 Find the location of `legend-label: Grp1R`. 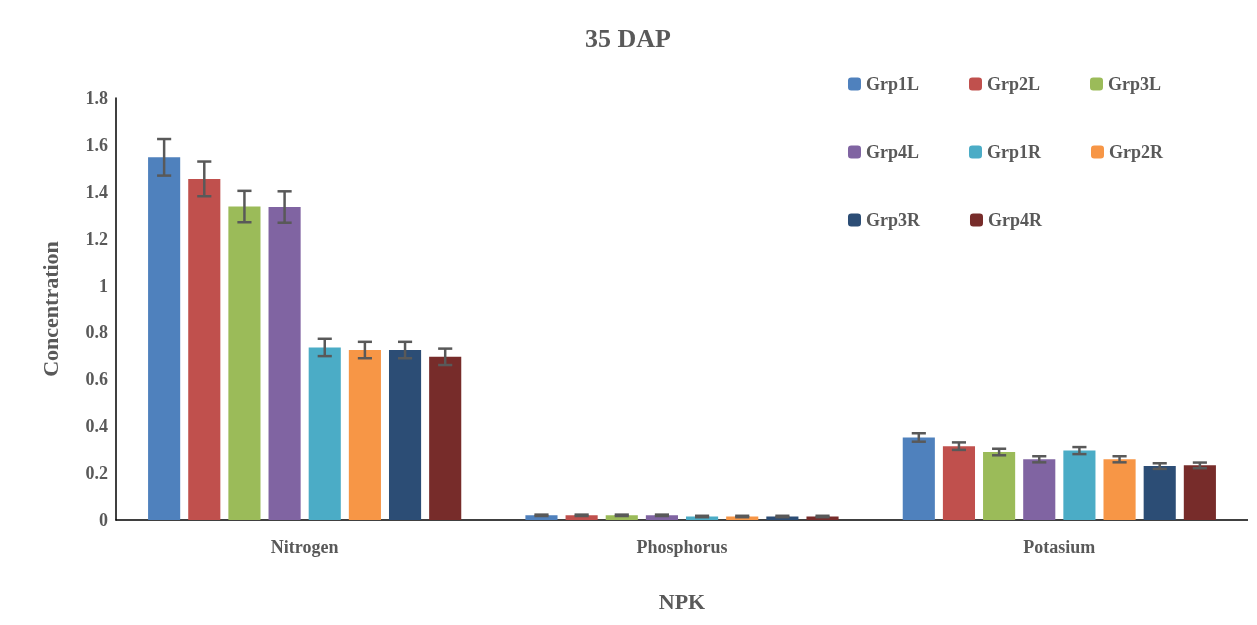

legend-label: Grp1R is located at coordinates (1014, 152).